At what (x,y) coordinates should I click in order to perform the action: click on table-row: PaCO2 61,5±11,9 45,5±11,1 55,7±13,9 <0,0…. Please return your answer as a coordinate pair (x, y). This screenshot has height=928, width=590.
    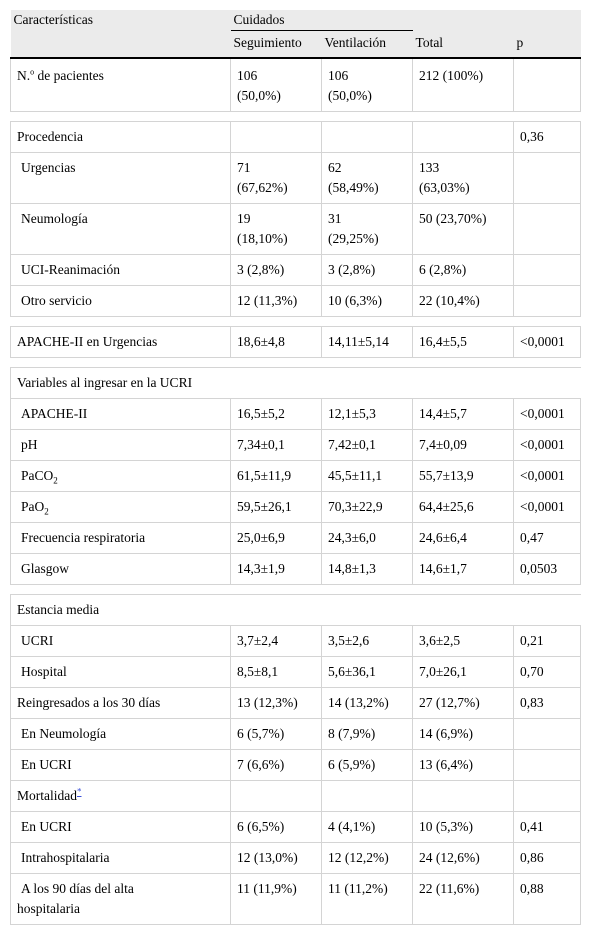
    Looking at the image, I should click on (296, 476).